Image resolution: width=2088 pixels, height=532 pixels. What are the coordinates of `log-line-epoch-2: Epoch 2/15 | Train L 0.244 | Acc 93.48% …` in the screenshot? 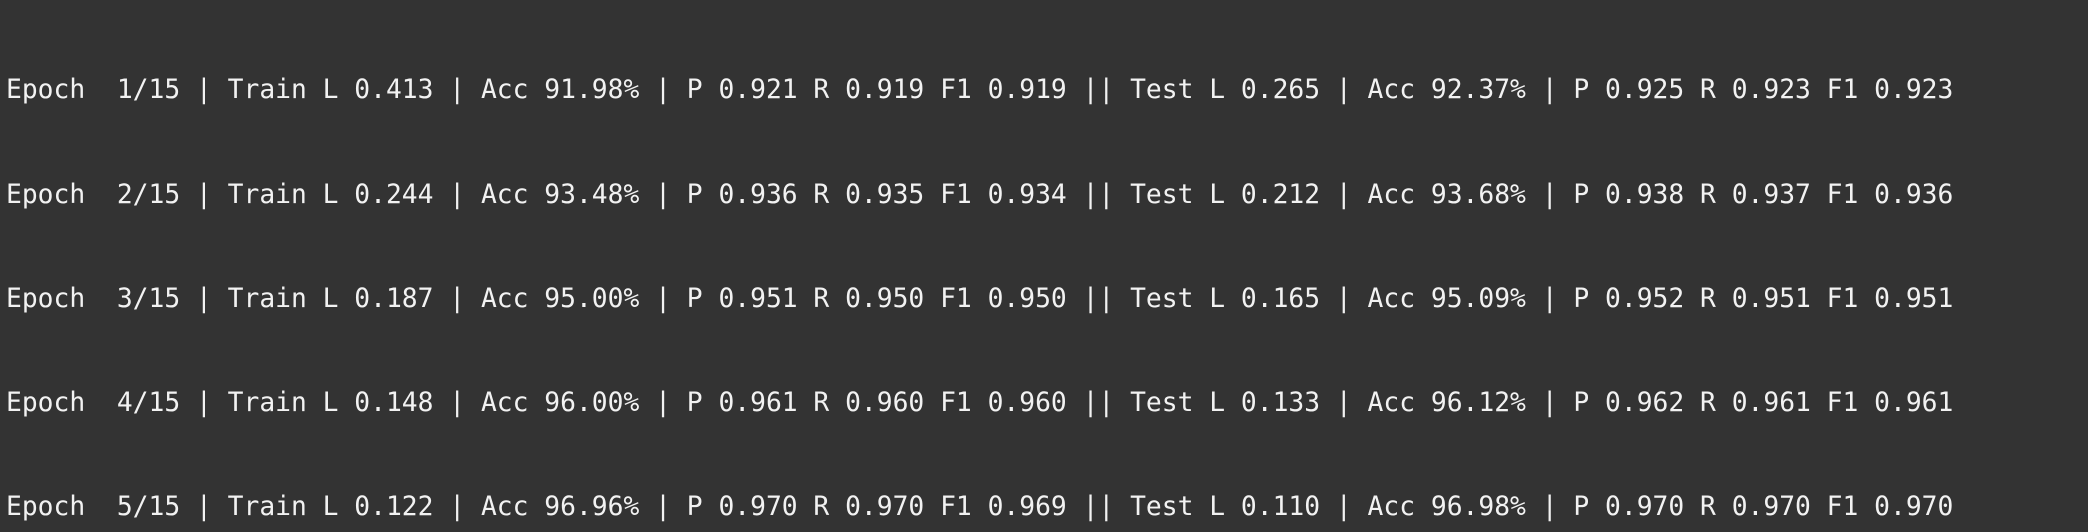 It's located at (980, 194).